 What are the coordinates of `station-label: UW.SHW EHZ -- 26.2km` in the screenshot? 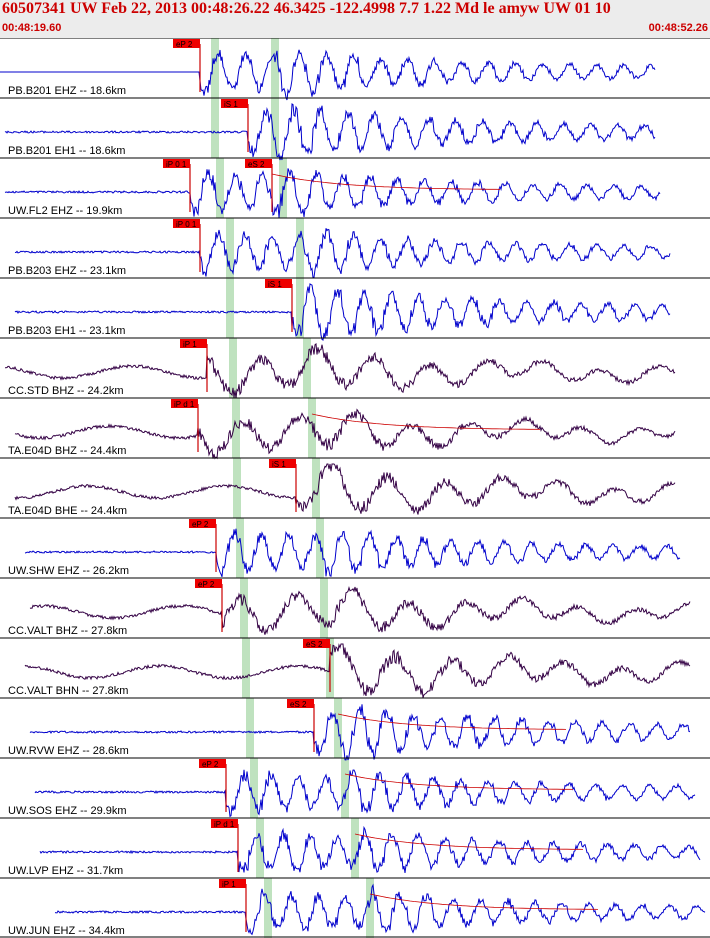 It's located at (68, 571).